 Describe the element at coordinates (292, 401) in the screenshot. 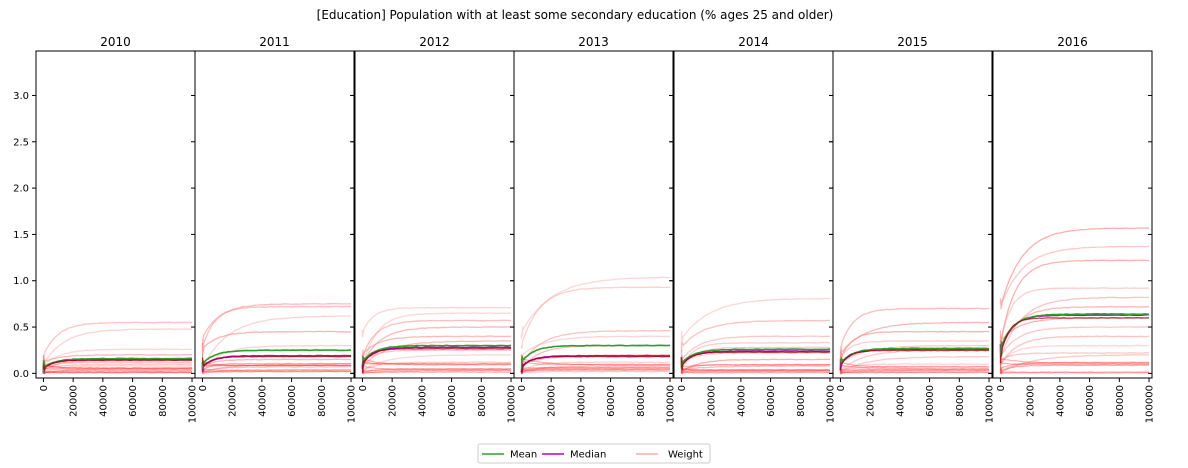

I see `x-tick-label: 60000` at that location.